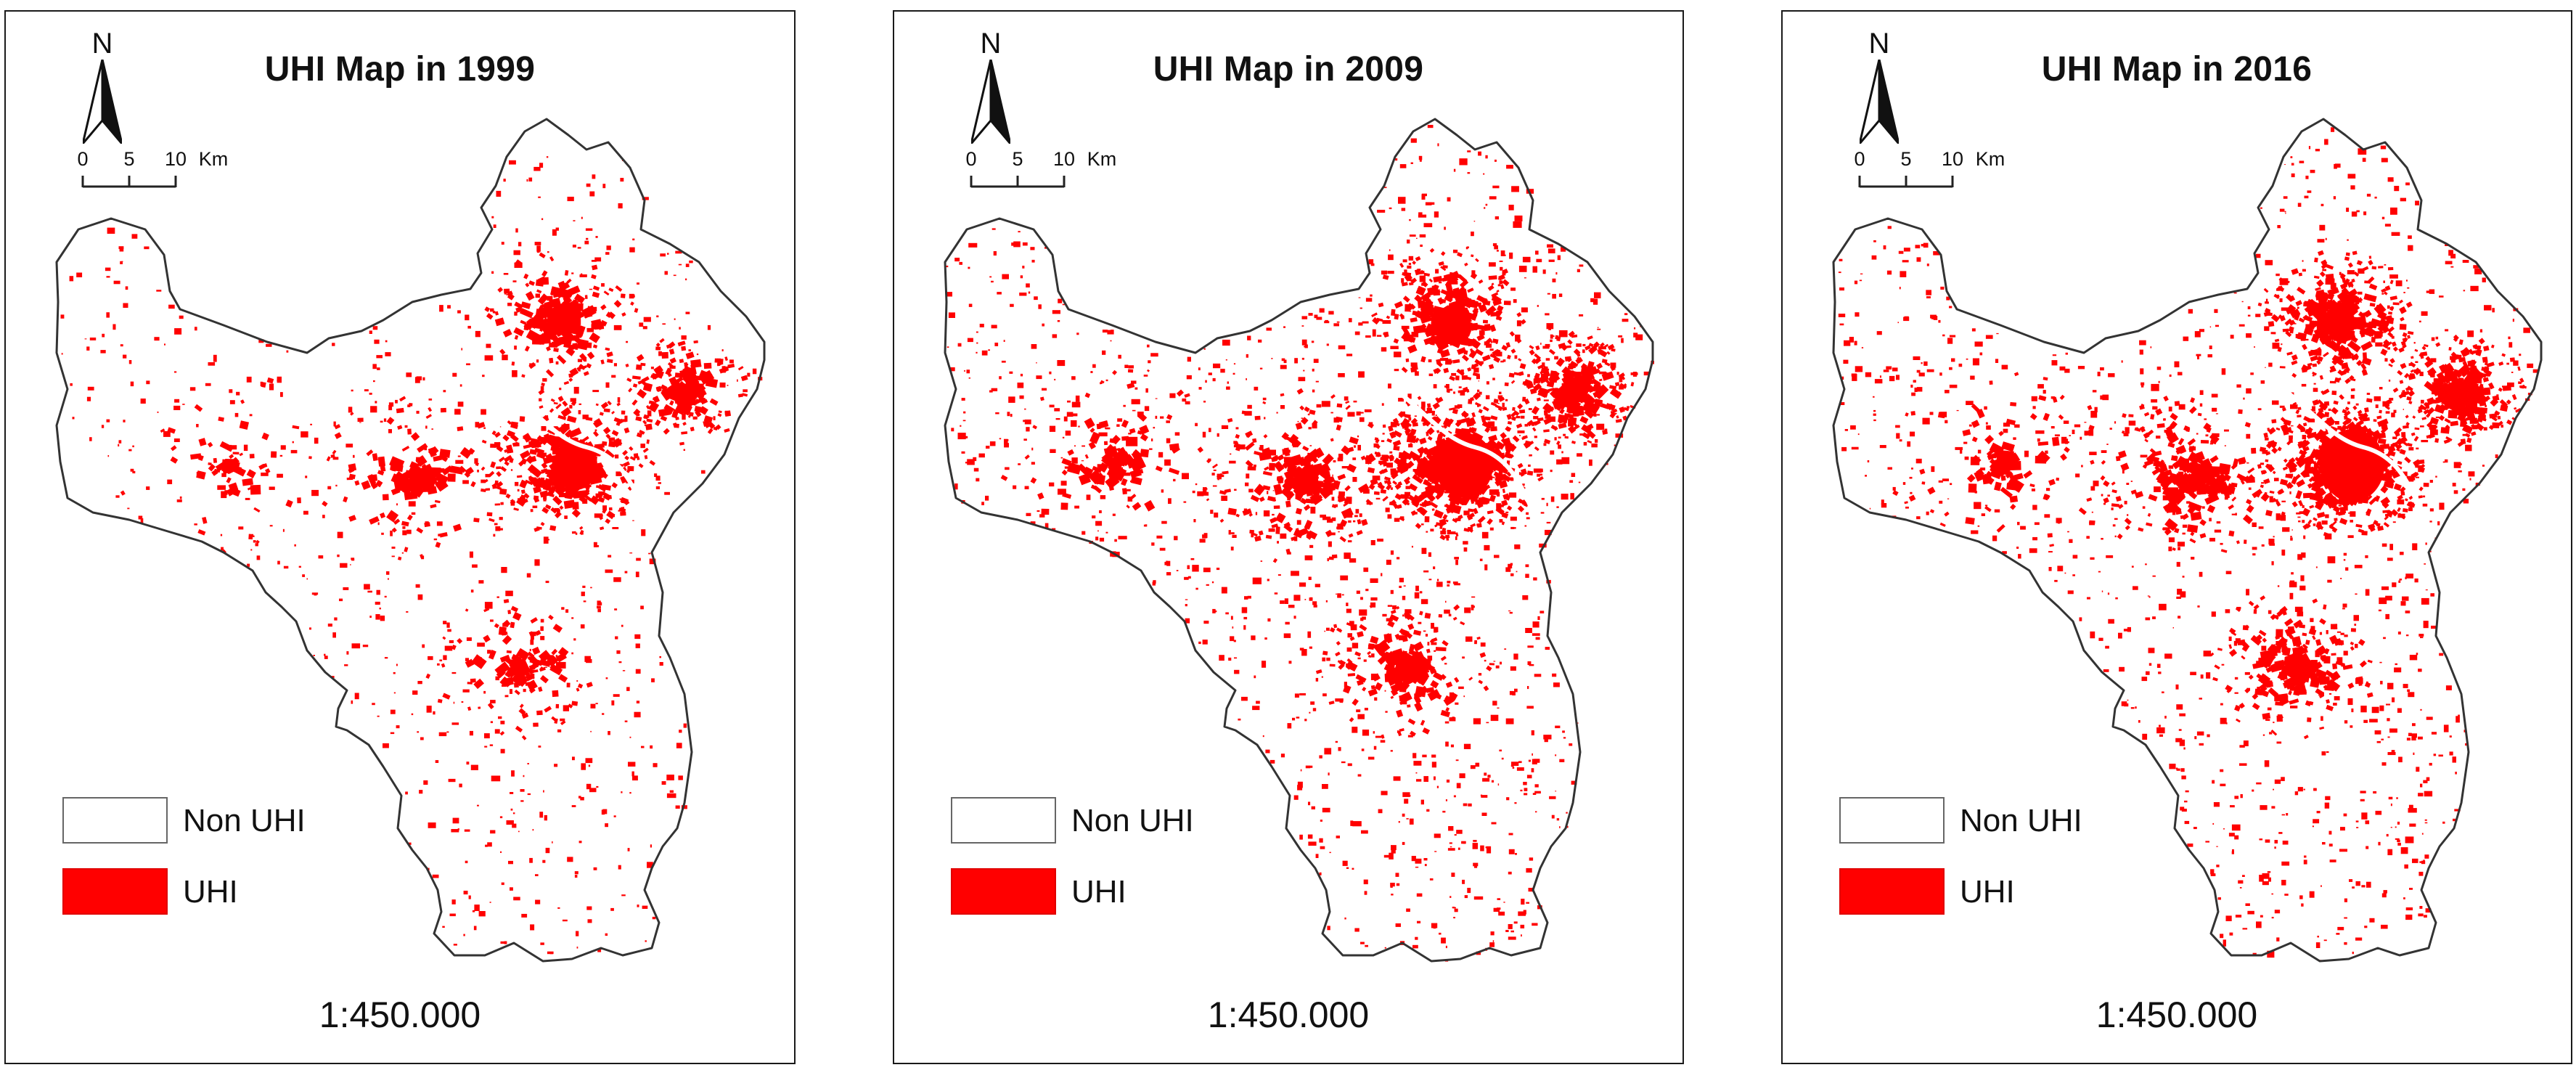 Image resolution: width=2576 pixels, height=1078 pixels. What do you see at coordinates (2177, 69) in the screenshot?
I see `map-title: UHI Map in 2016` at bounding box center [2177, 69].